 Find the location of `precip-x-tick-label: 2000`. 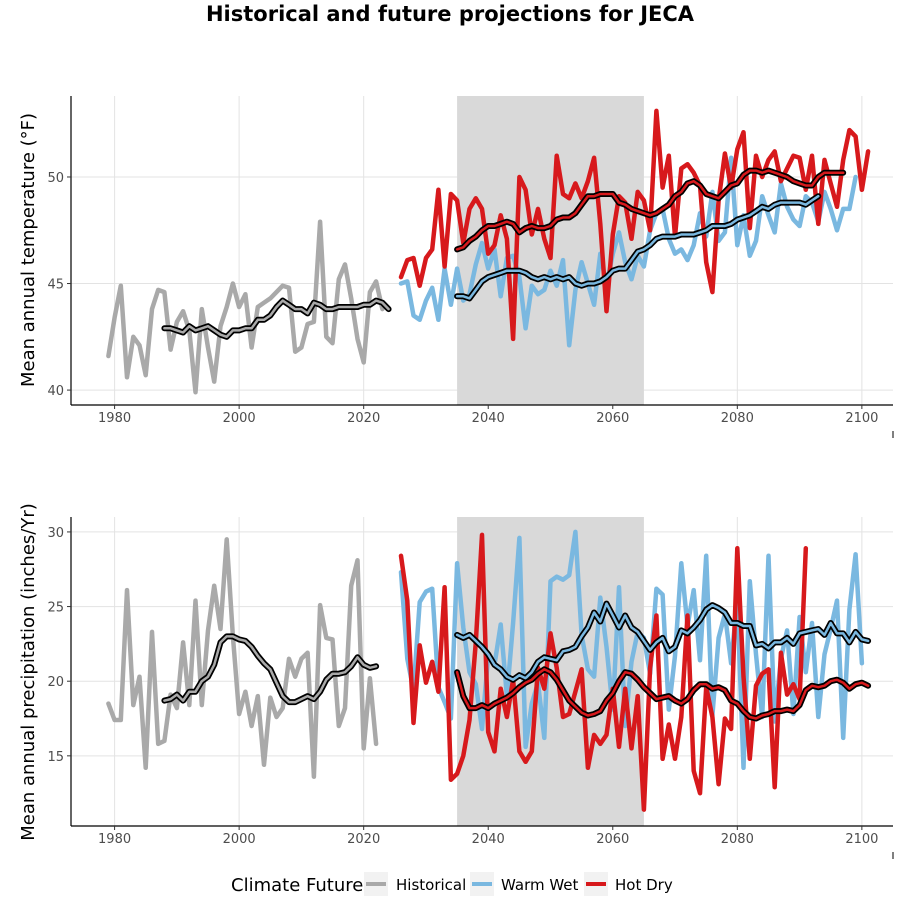

precip-x-tick-label: 2000 is located at coordinates (239, 839).